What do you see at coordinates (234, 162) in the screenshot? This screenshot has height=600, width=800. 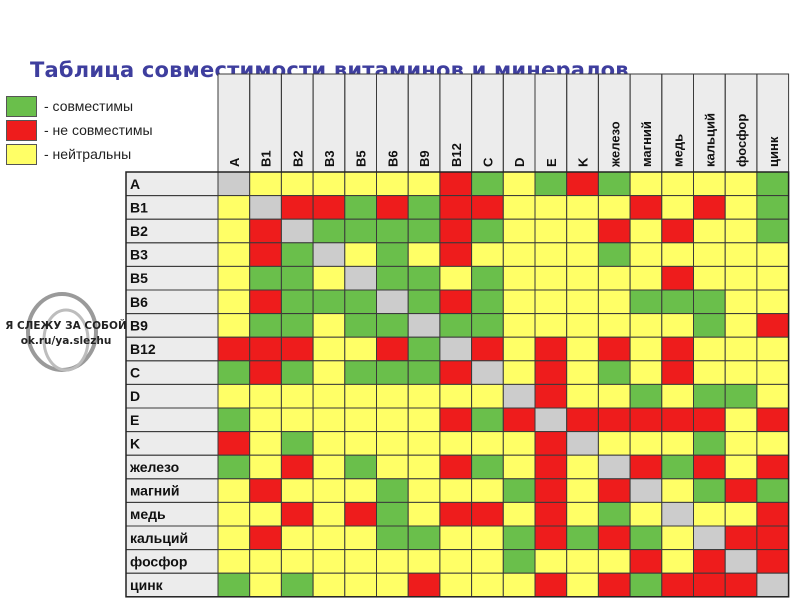 I see `column-header-label: A` at bounding box center [234, 162].